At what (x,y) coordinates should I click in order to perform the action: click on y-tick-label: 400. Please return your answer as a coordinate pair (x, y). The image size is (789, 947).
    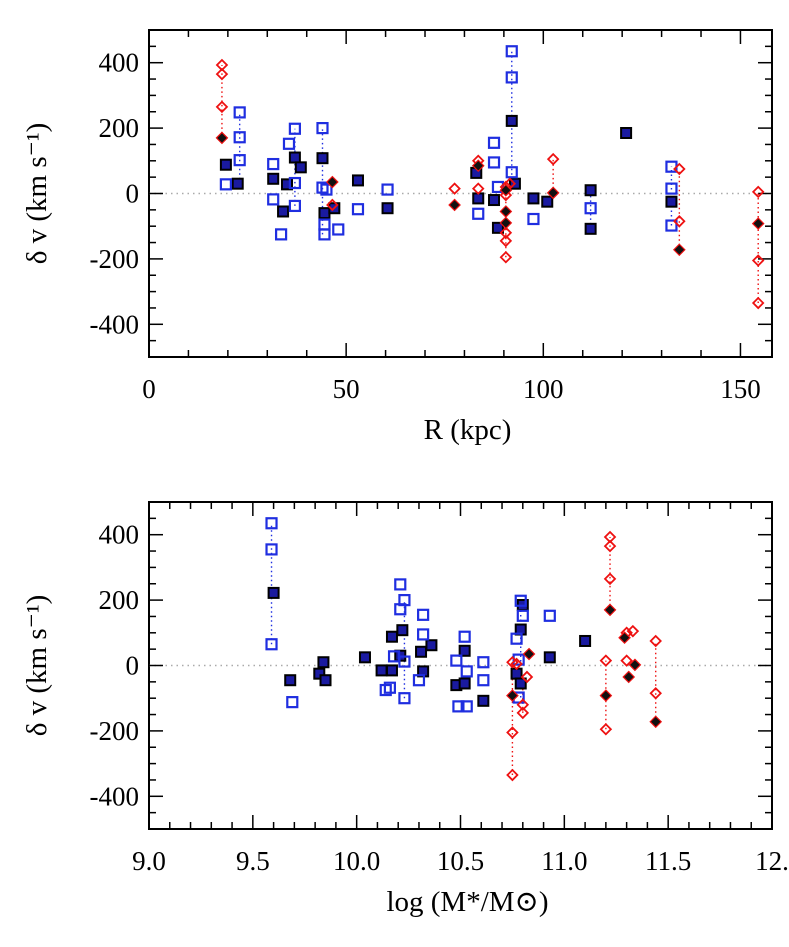
    Looking at the image, I should click on (119, 63).